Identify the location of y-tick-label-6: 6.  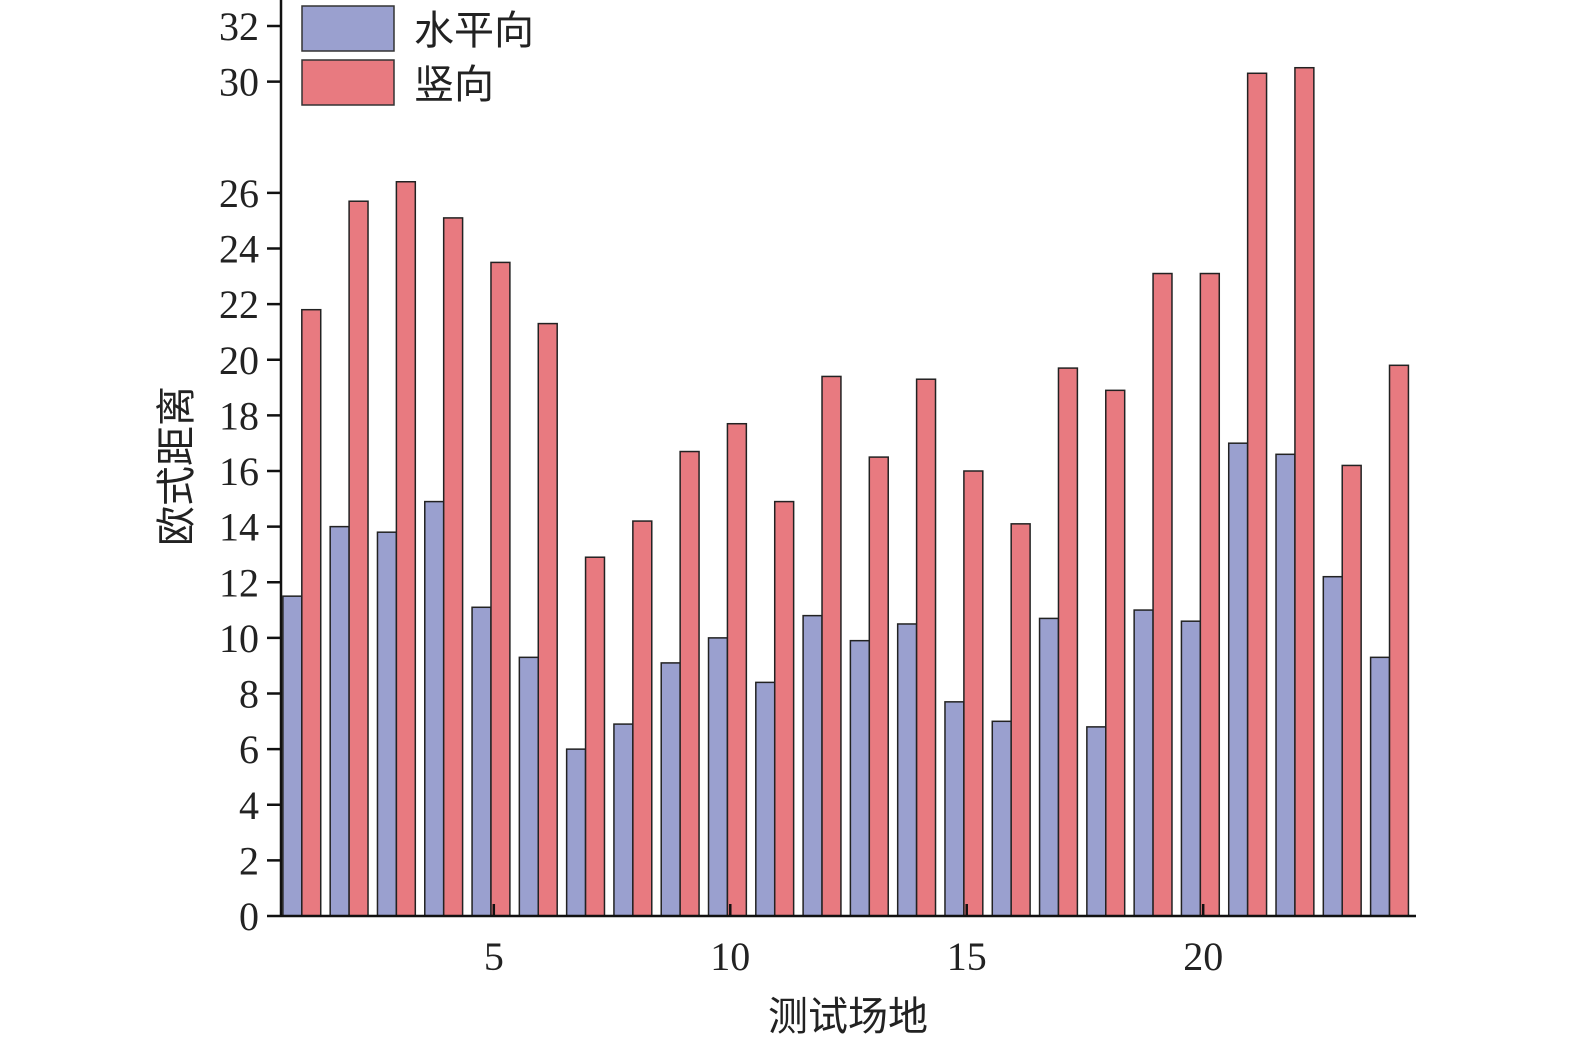
(249, 749).